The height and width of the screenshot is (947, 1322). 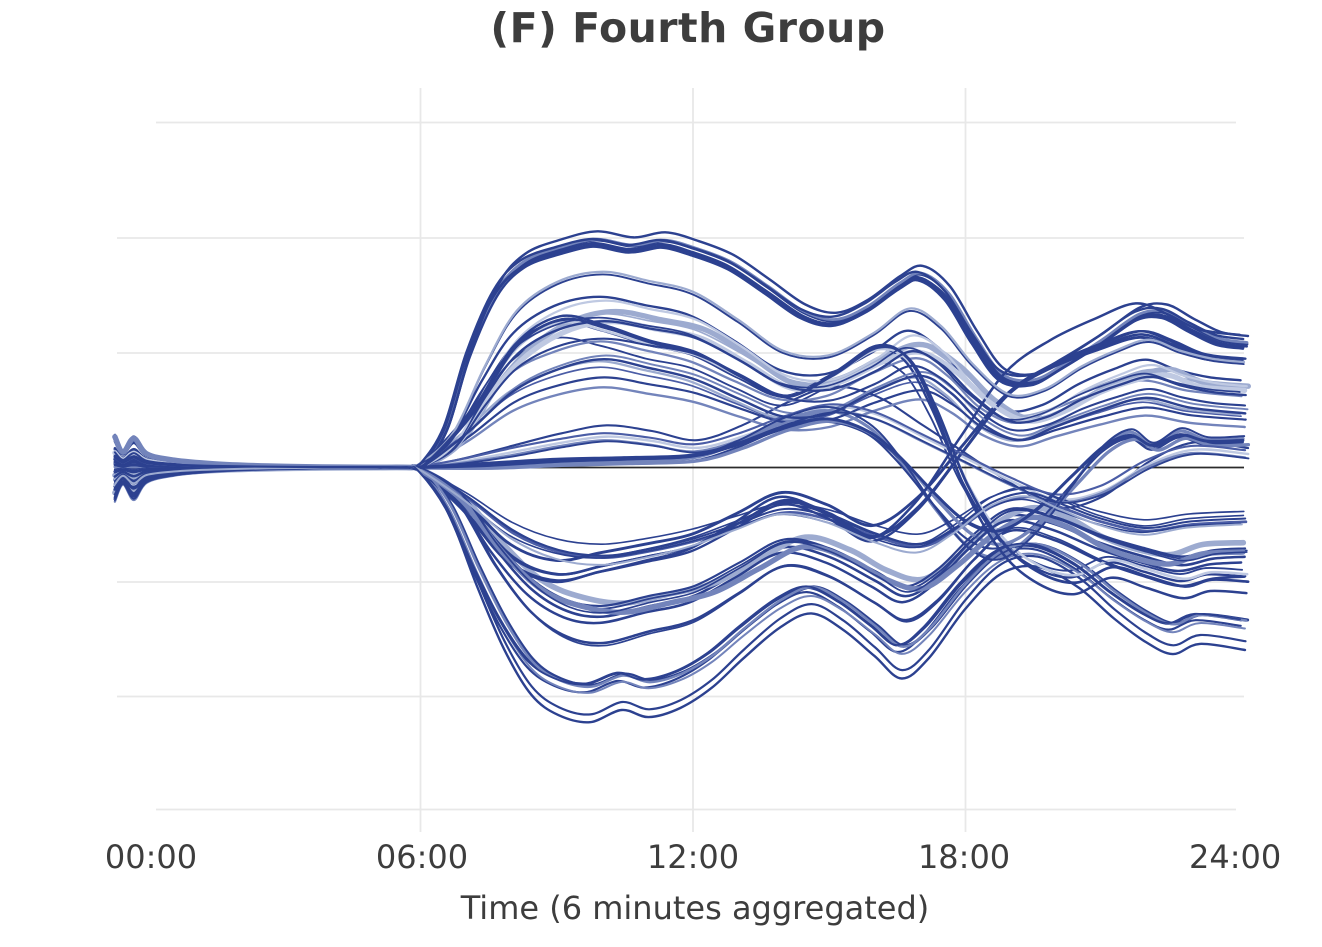 What do you see at coordinates (695, 908) in the screenshot?
I see `x-axis-label: Time (6 minutes aggregated)` at bounding box center [695, 908].